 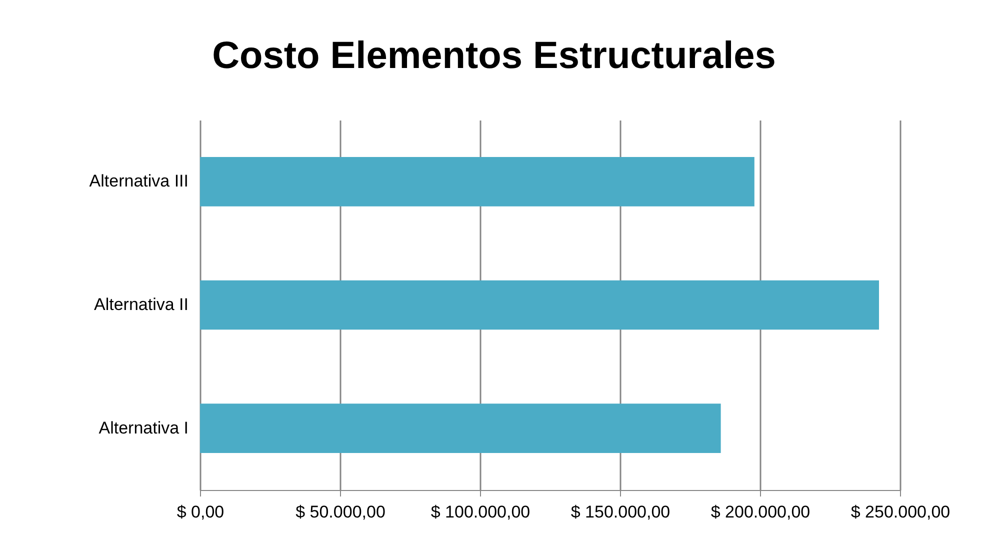 I want to click on y-tick-label: Alternativa II, so click(x=141, y=304).